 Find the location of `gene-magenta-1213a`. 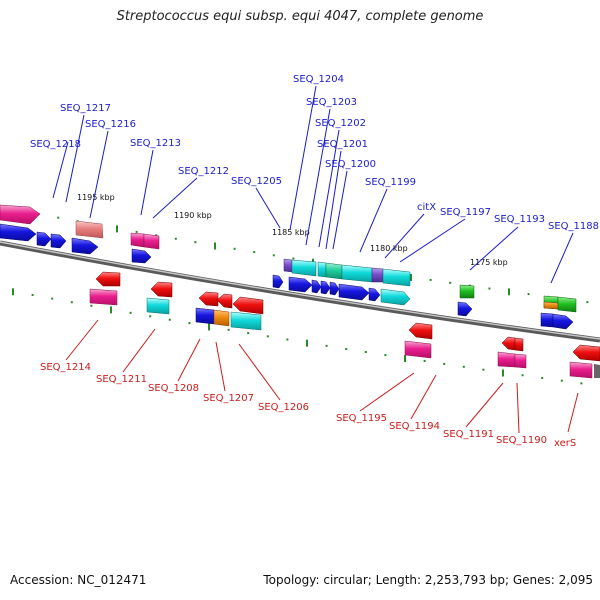

gene-magenta-1213a is located at coordinates (137, 240).